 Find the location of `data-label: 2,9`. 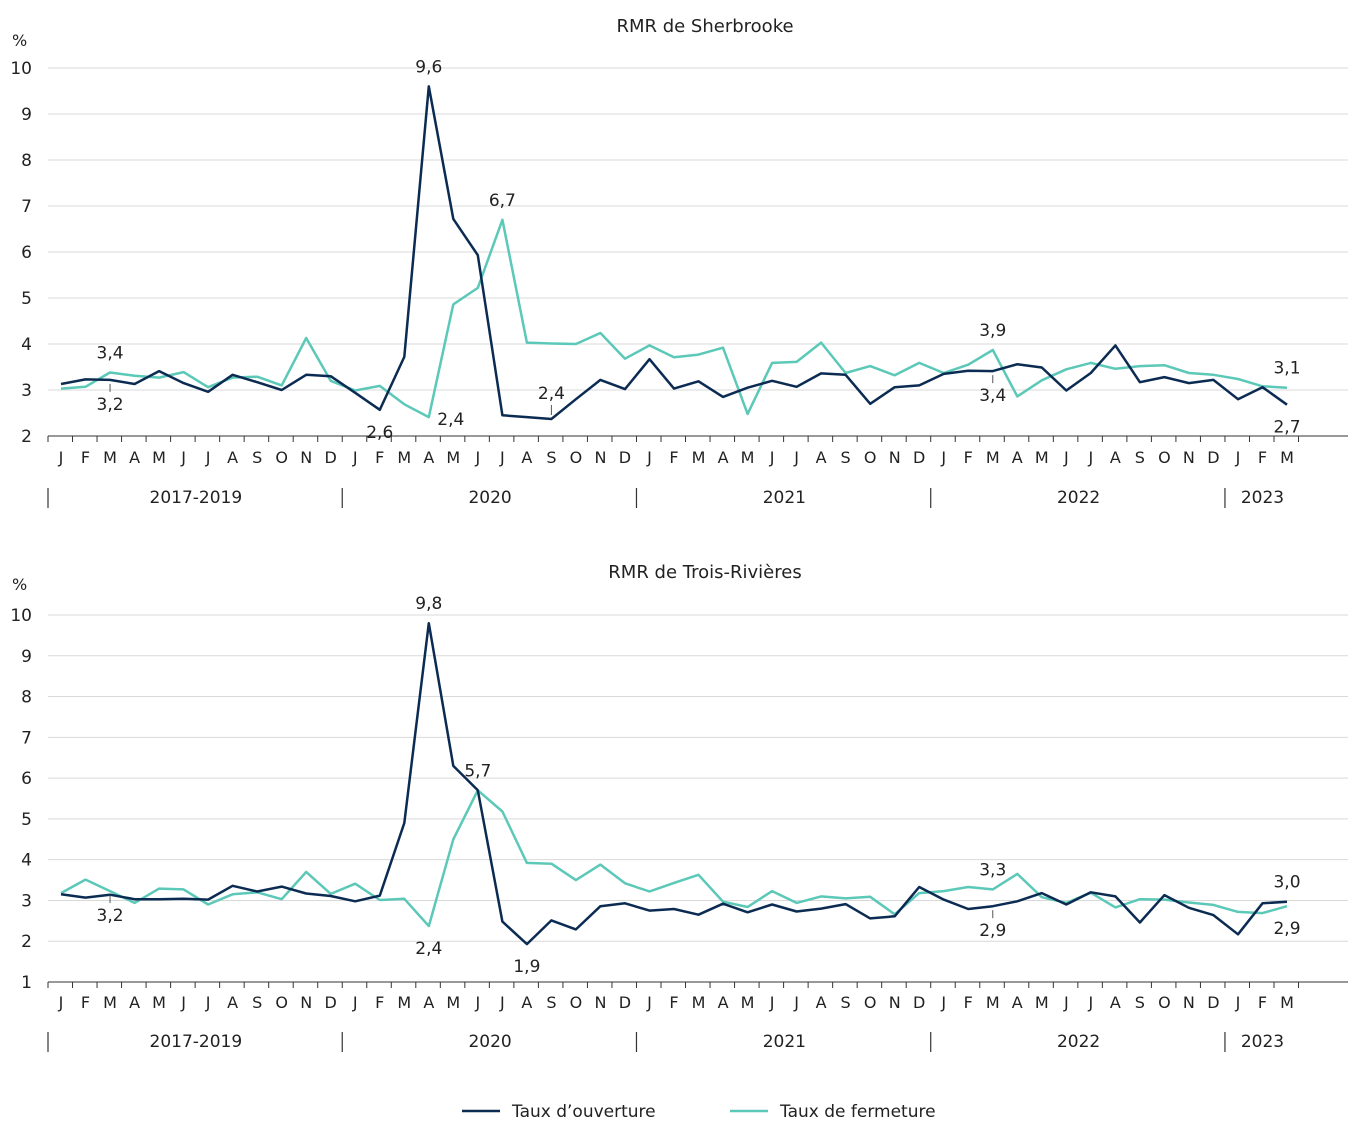

data-label: 2,9 is located at coordinates (1286, 929).